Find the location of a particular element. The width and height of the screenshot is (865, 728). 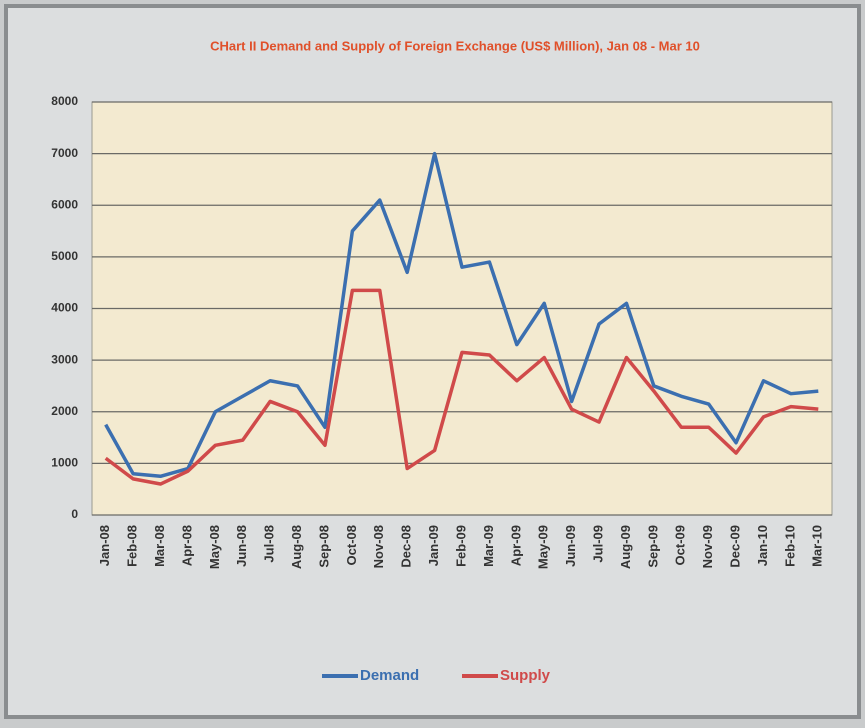

y-tick-label: 8000 is located at coordinates (64, 101).